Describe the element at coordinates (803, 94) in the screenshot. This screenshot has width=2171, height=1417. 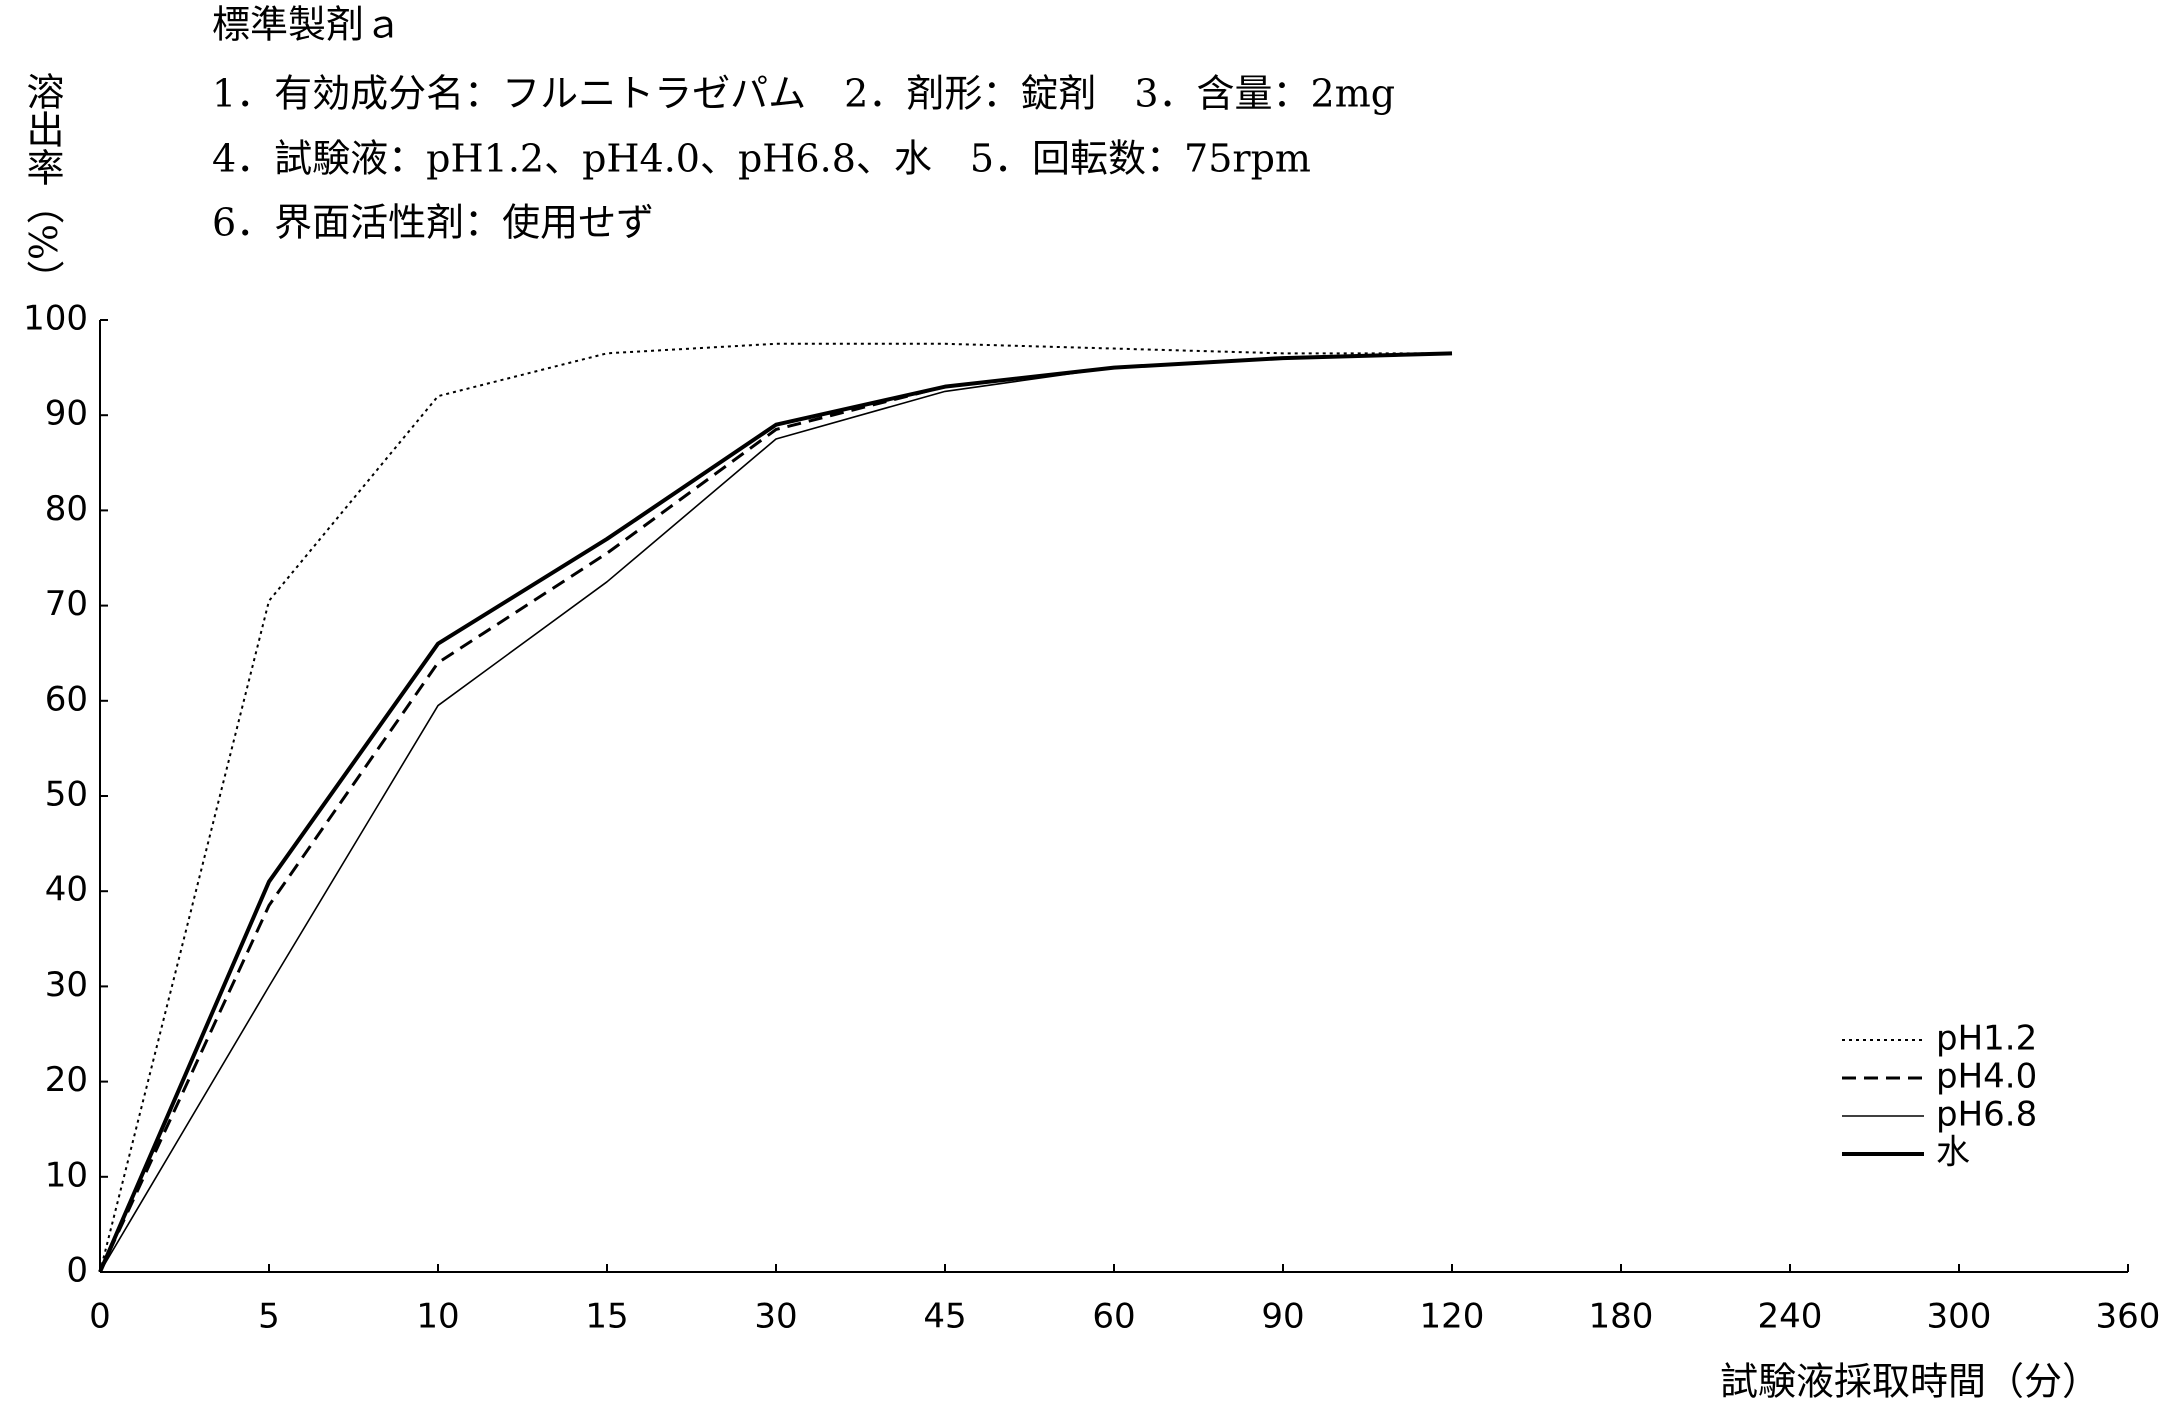
I see `subtitle: 1．有効成分名：フルニトラゼパム 2．剤形：錠剤 3．含量：2mg` at that location.